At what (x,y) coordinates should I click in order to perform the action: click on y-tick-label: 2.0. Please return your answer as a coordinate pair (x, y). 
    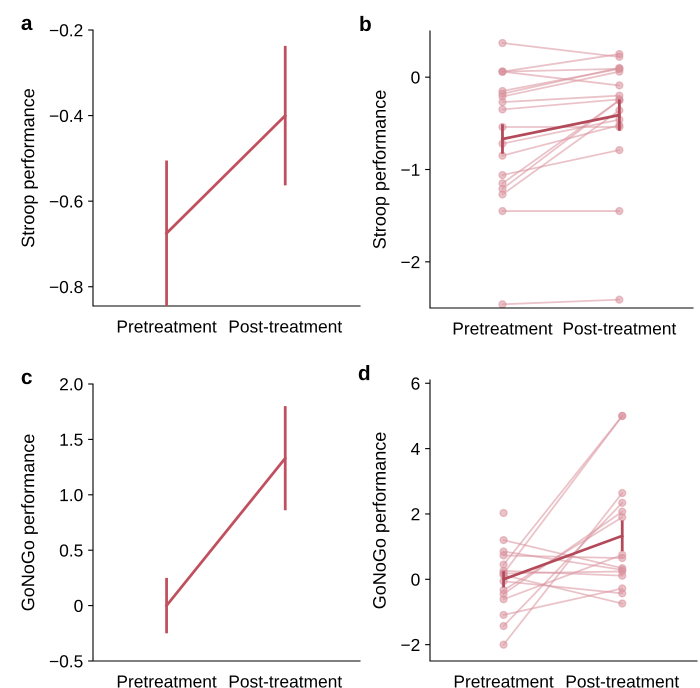
    Looking at the image, I should click on (71, 384).